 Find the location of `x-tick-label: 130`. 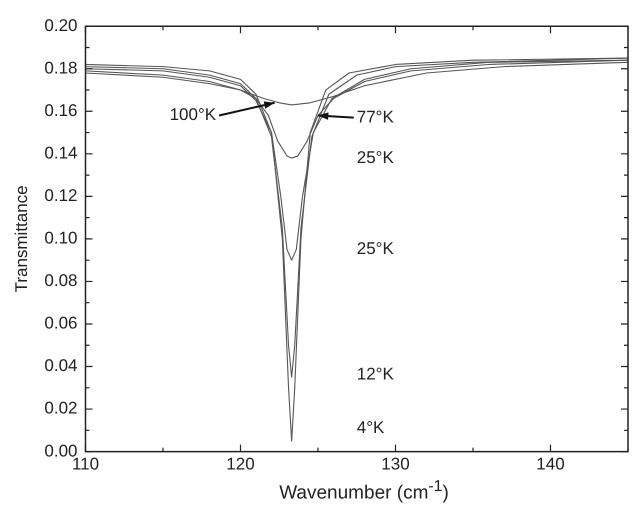

x-tick-label: 130 is located at coordinates (395, 464).